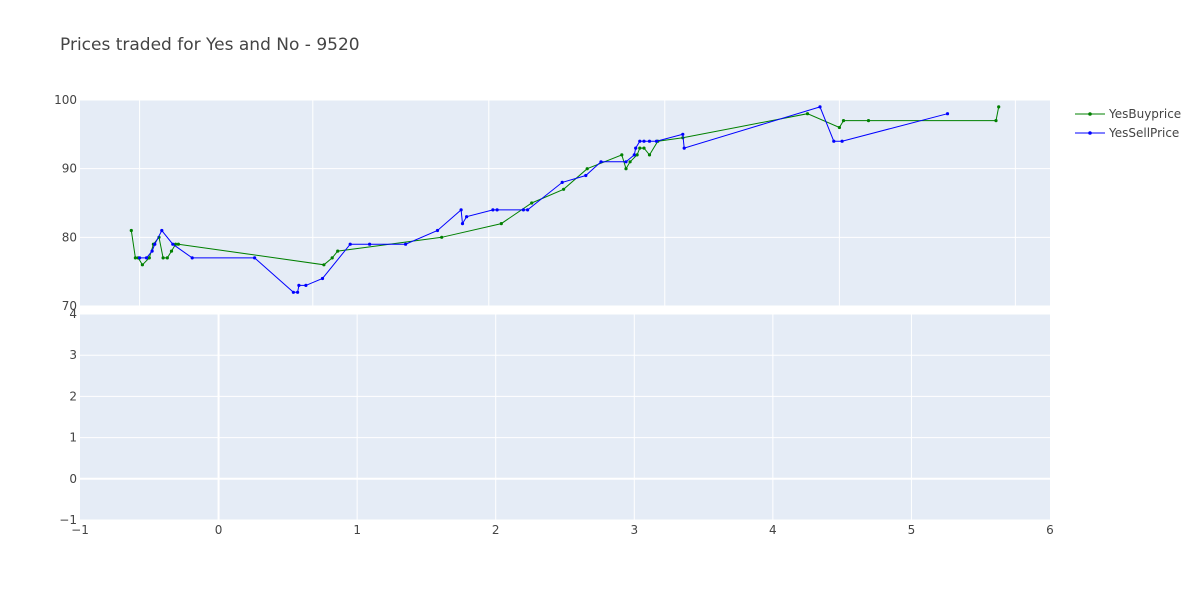 This screenshot has height=600, width=1200. I want to click on top-y-tick-label: 70, so click(69, 306).